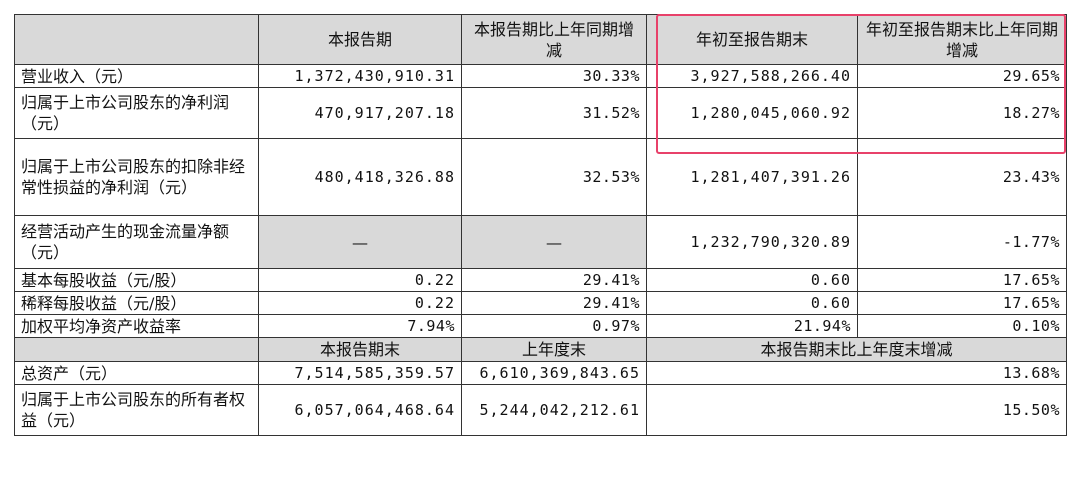  Describe the element at coordinates (136, 177) in the screenshot. I see `row-label: 归属于上市公司股东的扣除非经常性损益的净利润（元）` at that location.